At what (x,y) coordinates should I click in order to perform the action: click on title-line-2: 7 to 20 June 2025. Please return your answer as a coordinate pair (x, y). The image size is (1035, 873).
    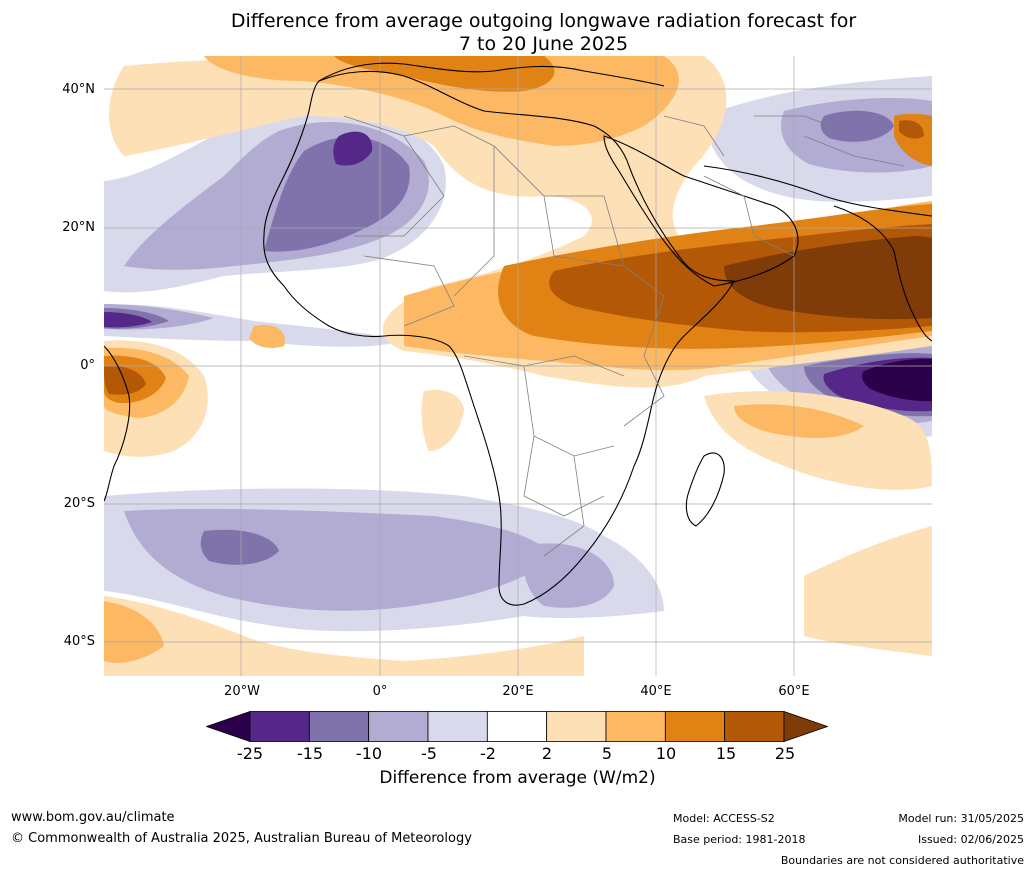
    Looking at the image, I should click on (543, 44).